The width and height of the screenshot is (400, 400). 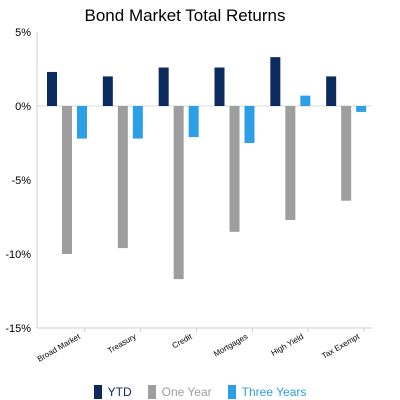 I want to click on x-tick-label: Mortgages, so click(x=230, y=345).